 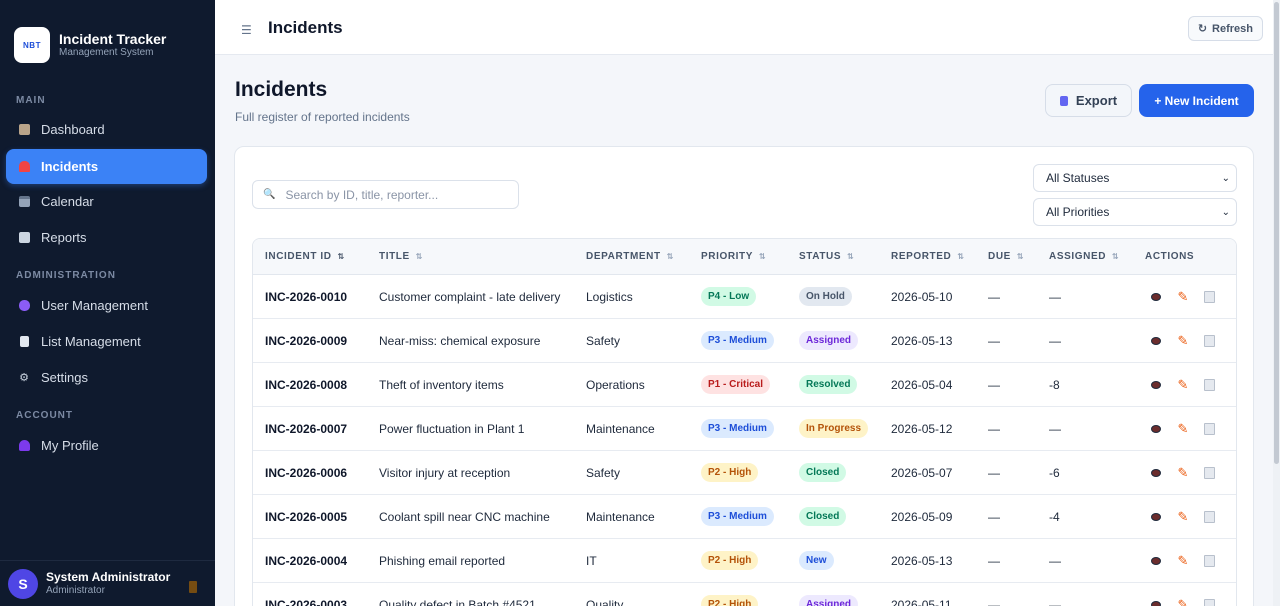 I want to click on column-header-label: REPORTED, so click(x=921, y=256).